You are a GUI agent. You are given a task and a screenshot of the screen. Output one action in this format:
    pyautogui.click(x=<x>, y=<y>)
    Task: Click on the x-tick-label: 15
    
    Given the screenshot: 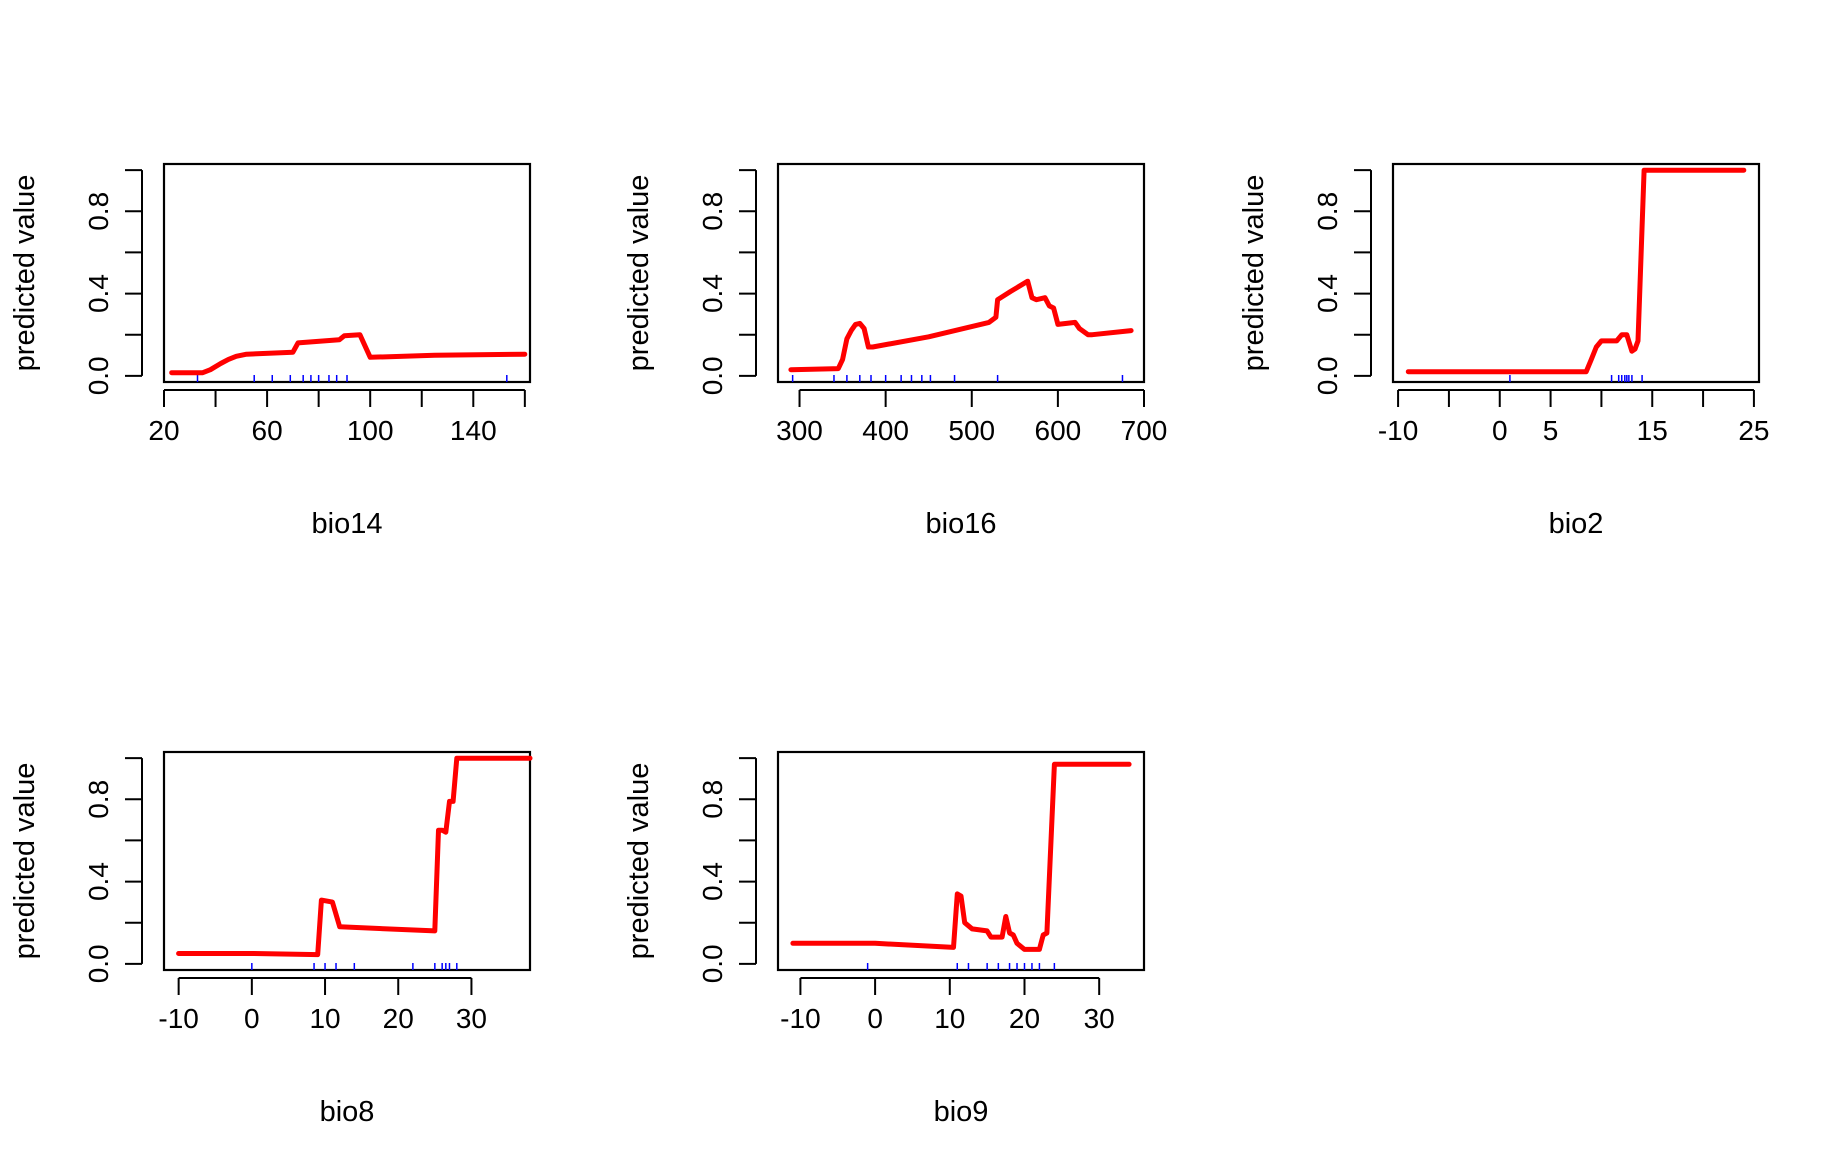 What is the action you would take?
    pyautogui.click(x=1652, y=430)
    